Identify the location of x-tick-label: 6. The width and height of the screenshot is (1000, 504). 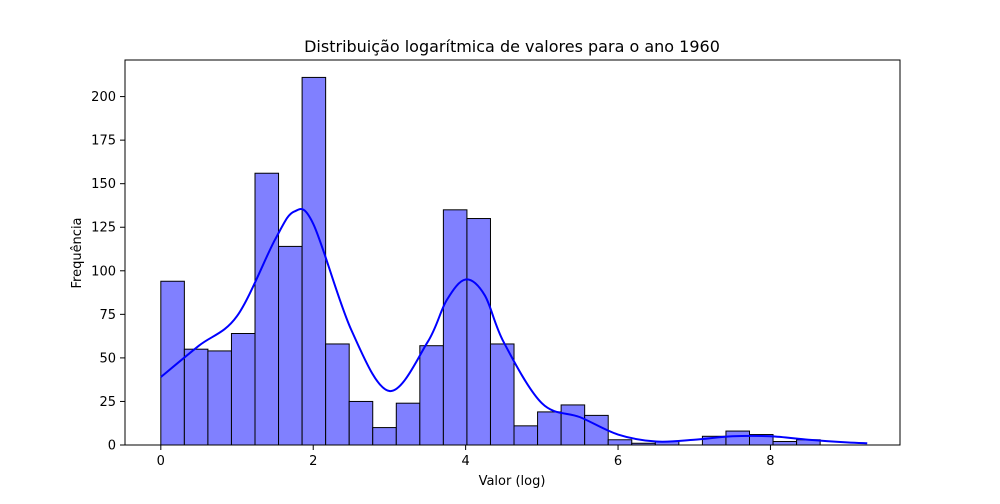
(618, 461).